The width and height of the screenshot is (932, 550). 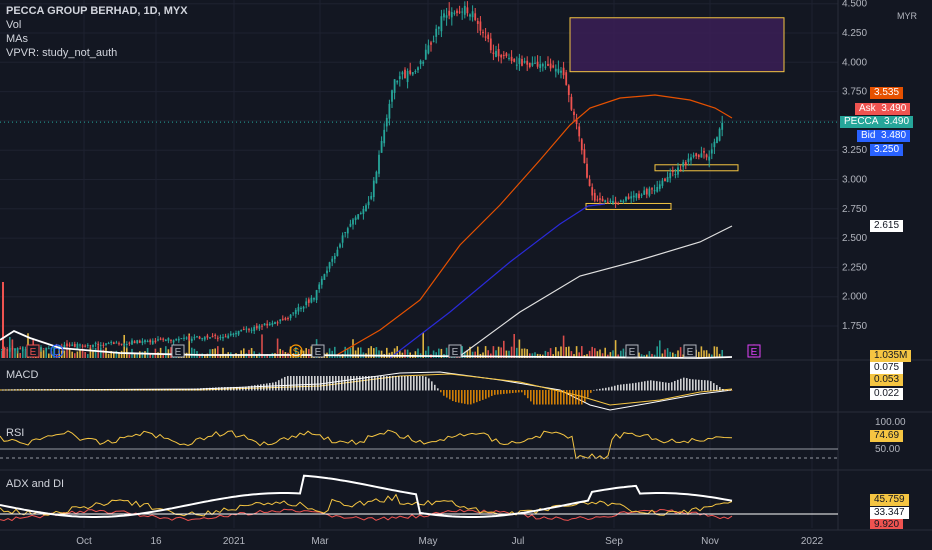 What do you see at coordinates (366, 344) in the screenshot?
I see `volume-ma-line` at bounding box center [366, 344].